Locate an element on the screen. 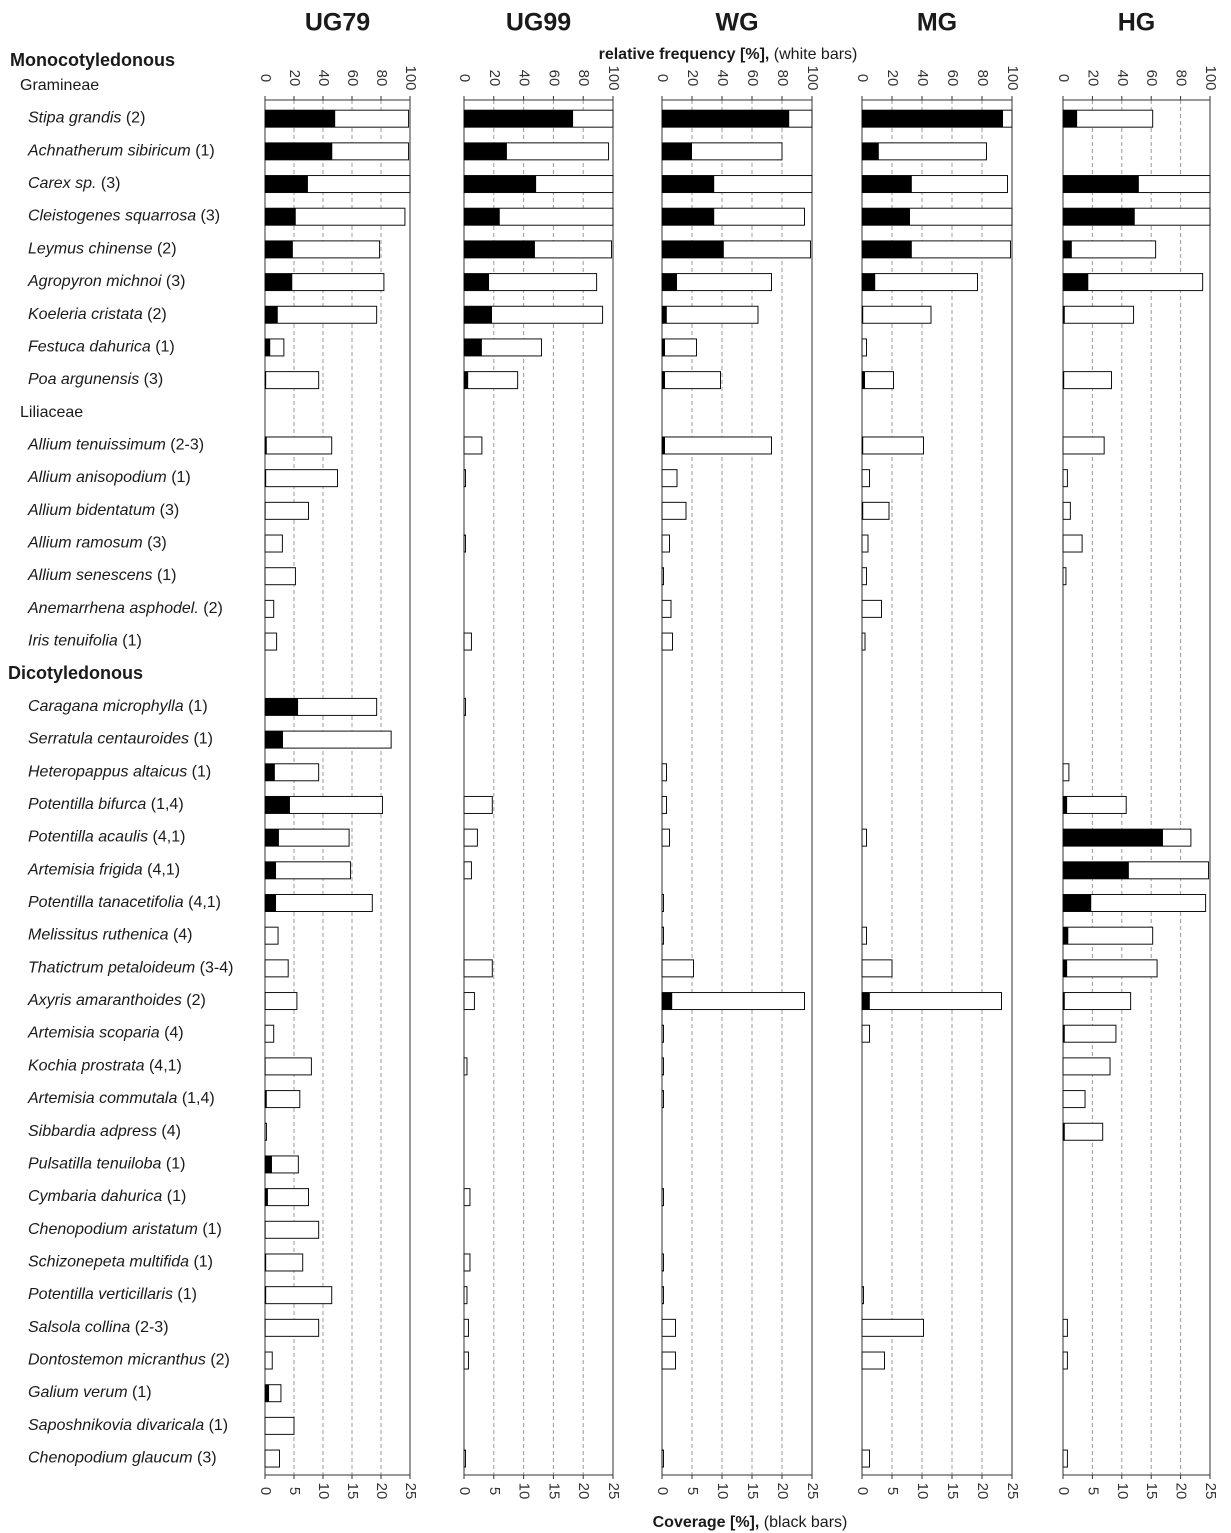 This screenshot has width=1231, height=1533. top-axis-label-bold: relative frequency [%], is located at coordinates (684, 54).